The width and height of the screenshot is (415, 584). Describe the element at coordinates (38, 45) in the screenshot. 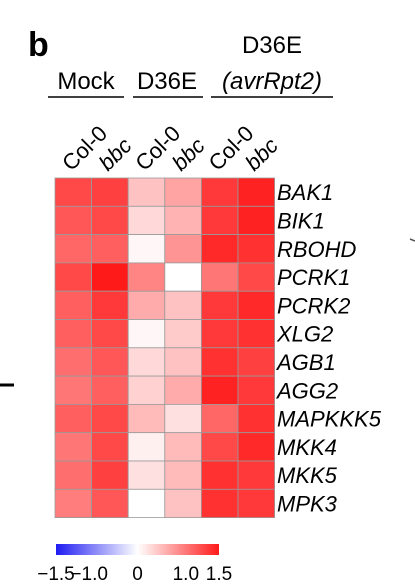

I see `panel-label: b` at that location.